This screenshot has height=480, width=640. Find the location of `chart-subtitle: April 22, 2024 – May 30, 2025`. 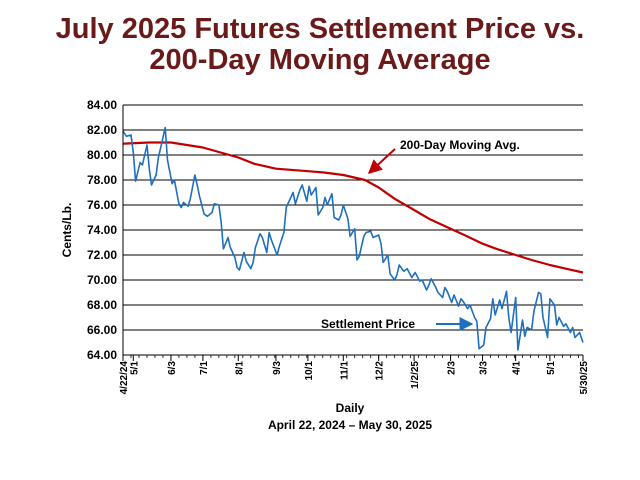

chart-subtitle: April 22, 2024 – May 30, 2025 is located at coordinates (350, 425).